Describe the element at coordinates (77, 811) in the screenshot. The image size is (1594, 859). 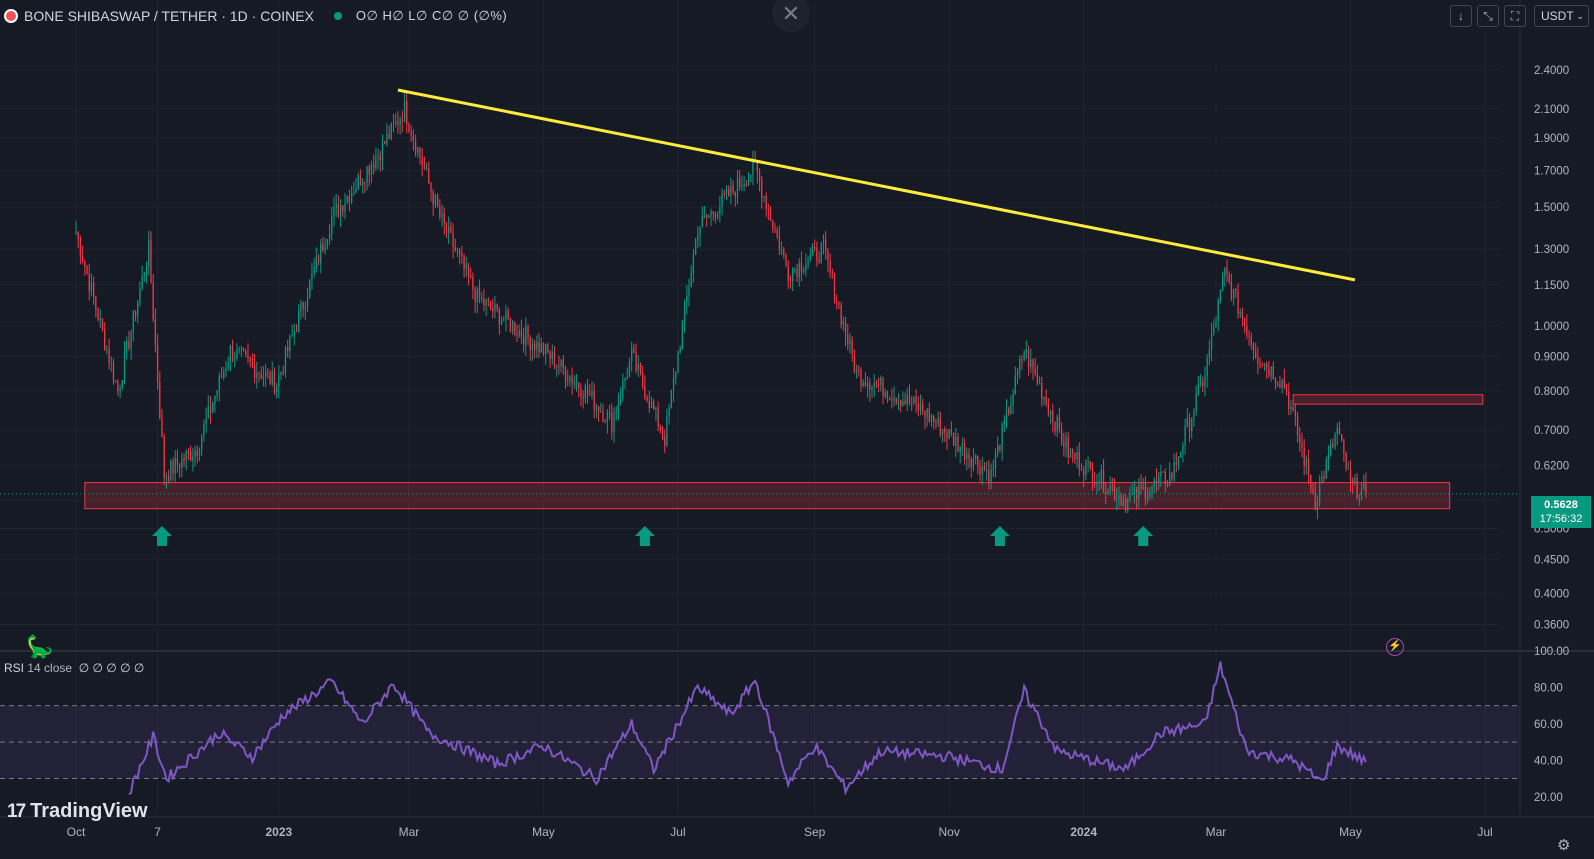
I see `tradingview-logo: 17 TradingView` at that location.